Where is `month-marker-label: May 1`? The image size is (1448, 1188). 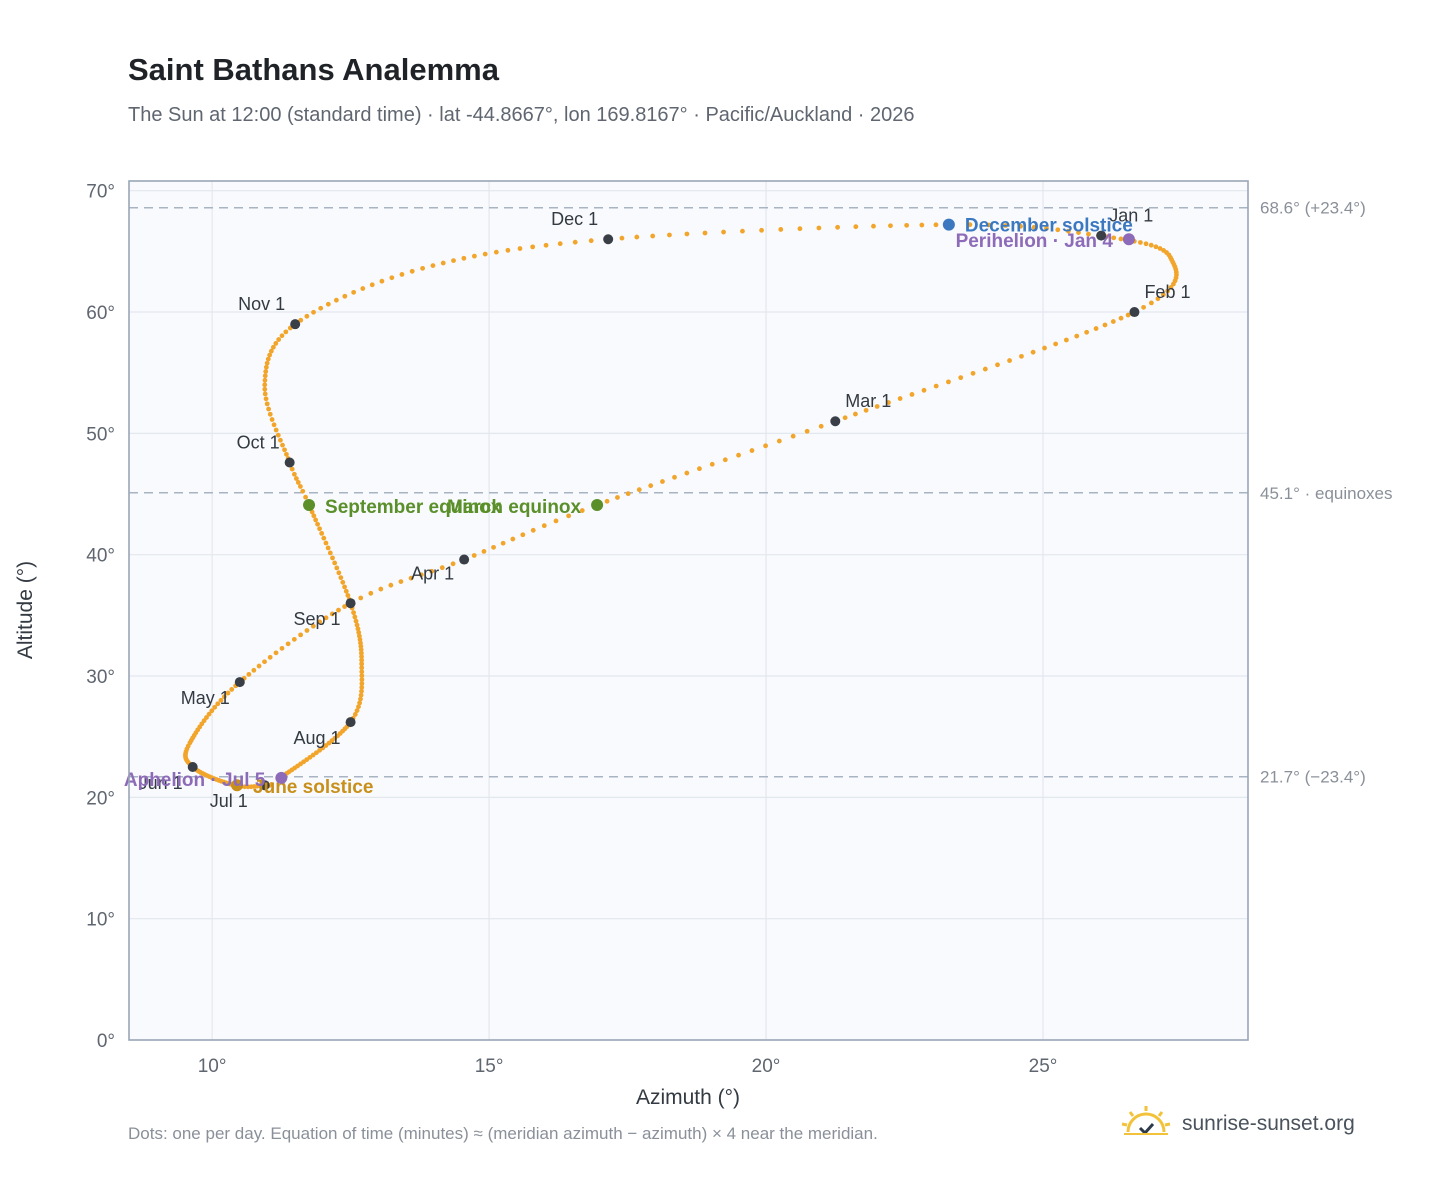 month-marker-label: May 1 is located at coordinates (205, 698).